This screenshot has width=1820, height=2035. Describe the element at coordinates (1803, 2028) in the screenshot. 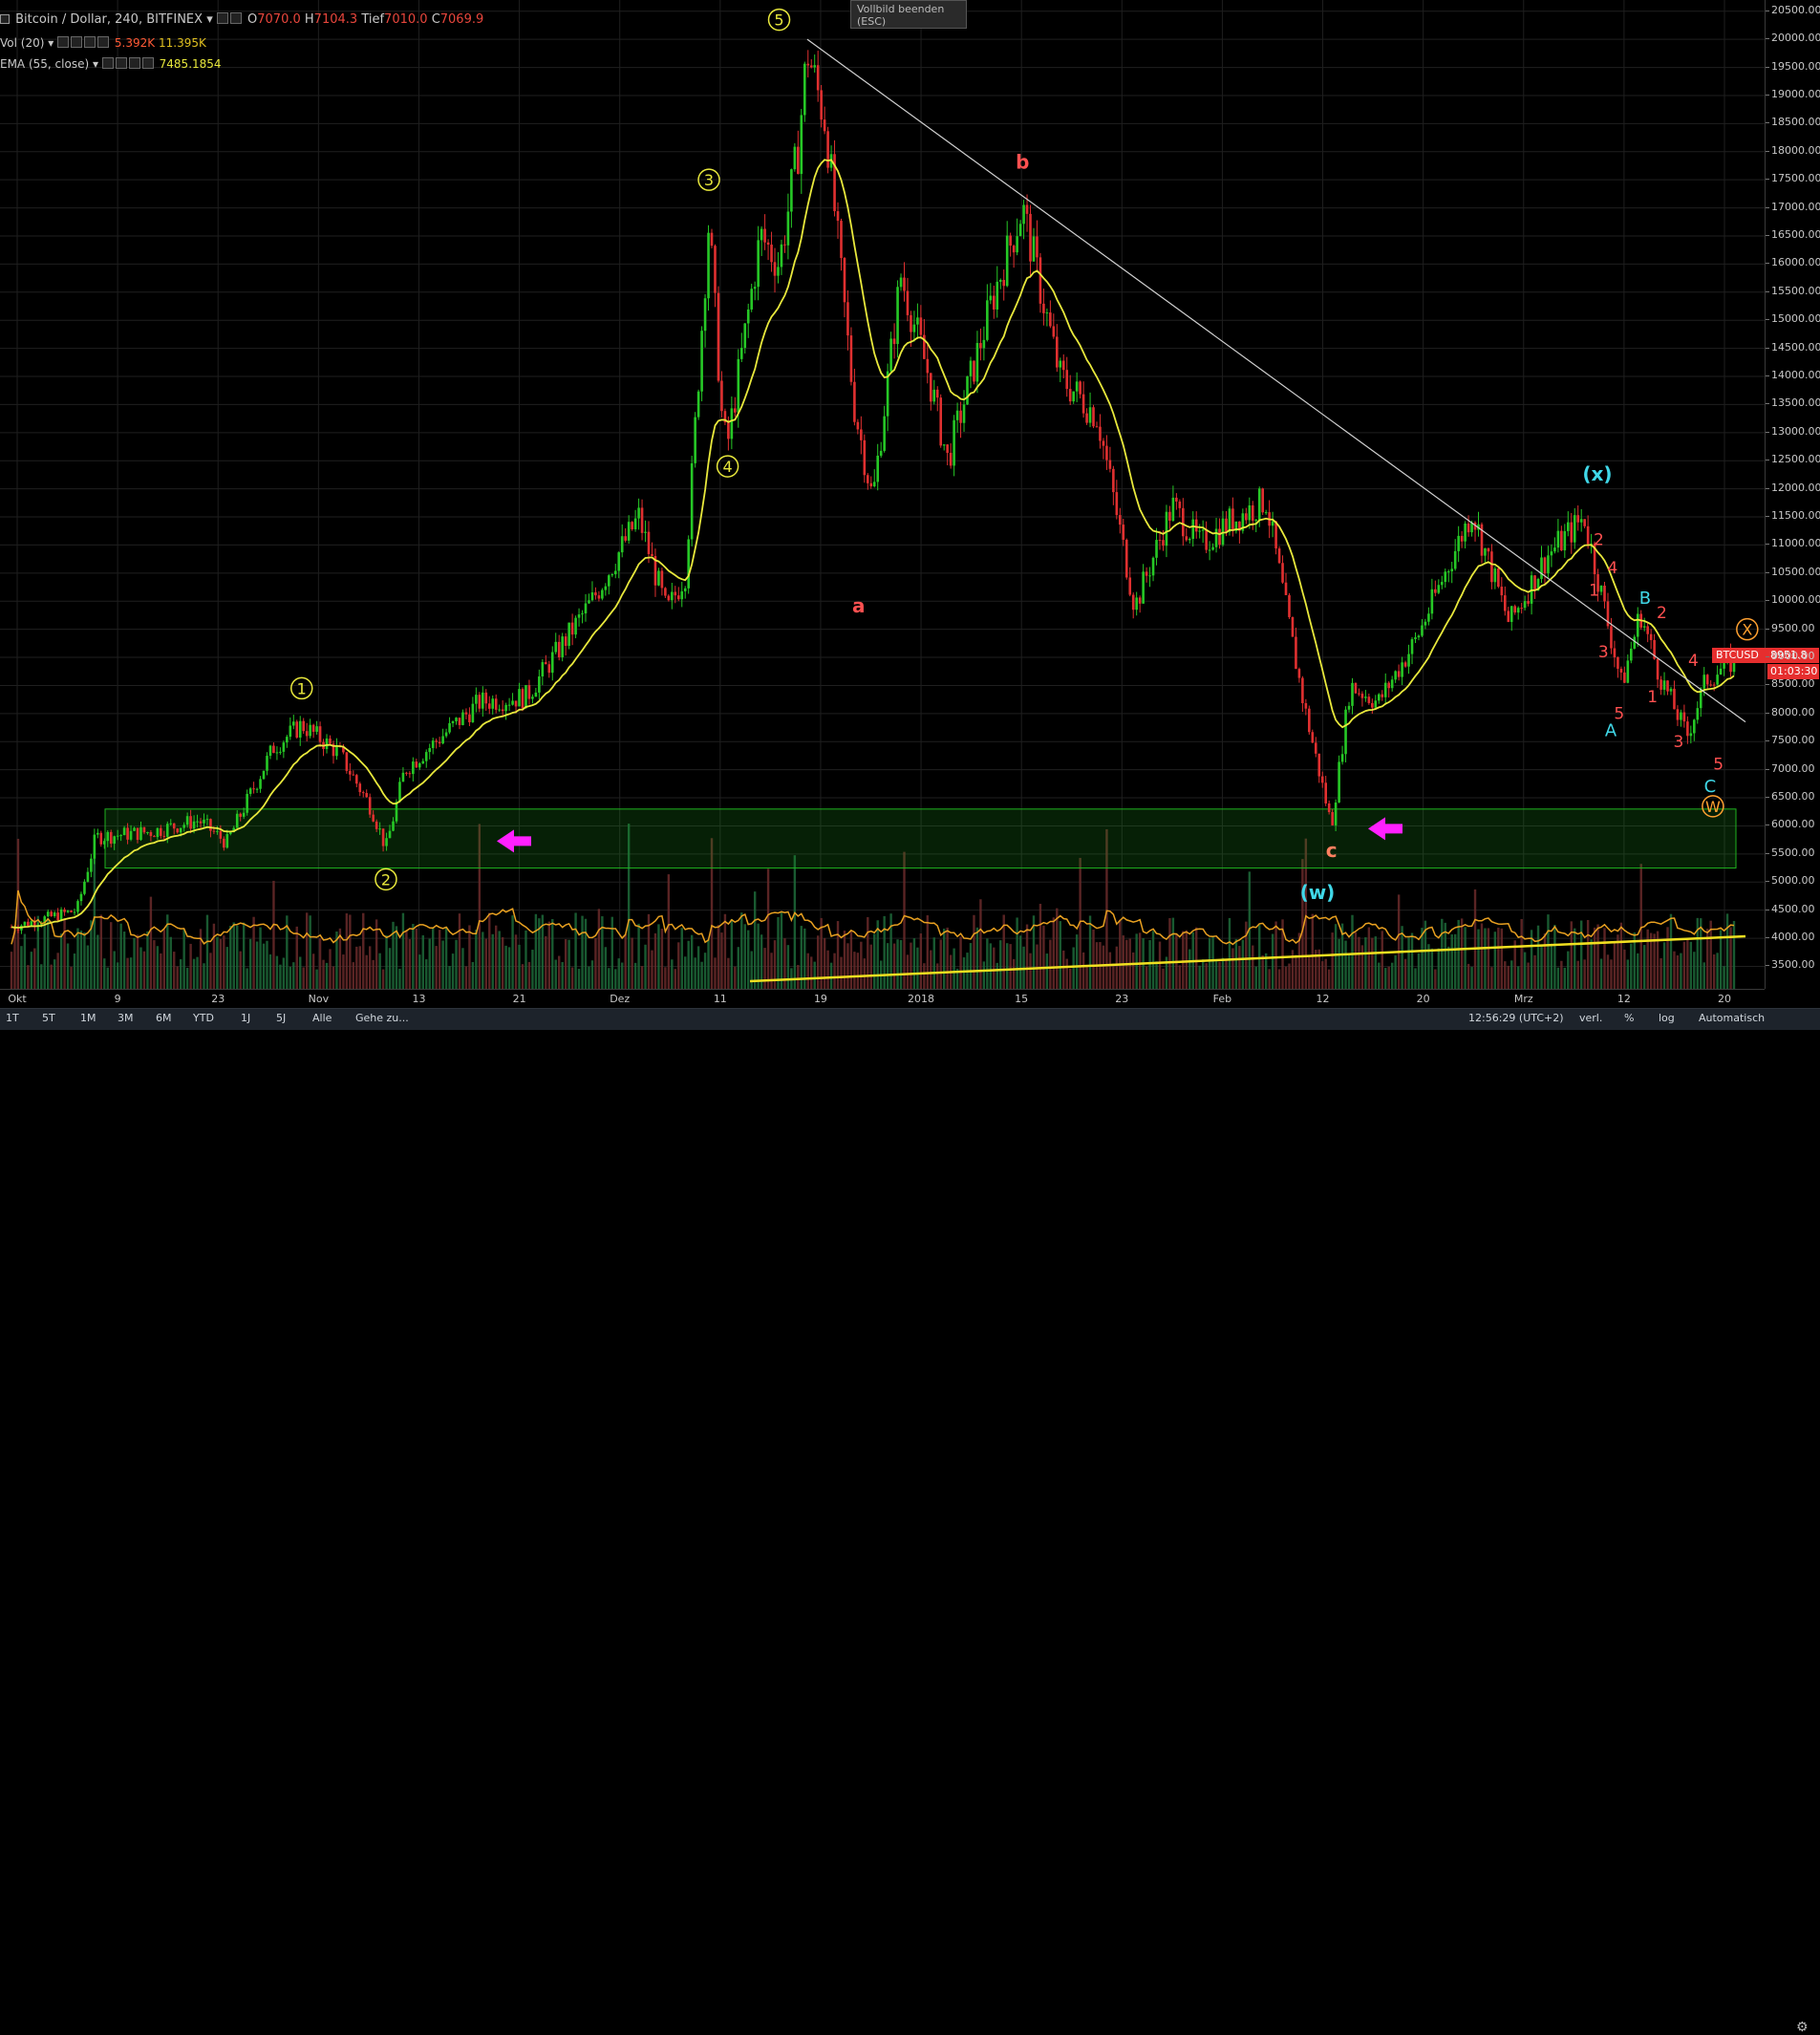

I see `gear-icon: ⚙` at that location.